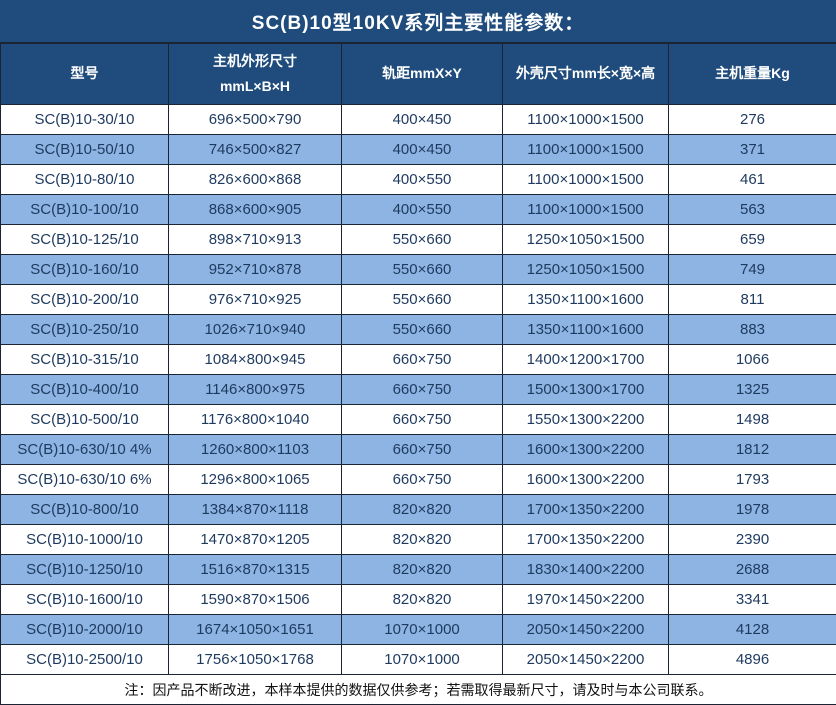 Image resolution: width=836 pixels, height=705 pixels. Describe the element at coordinates (752, 389) in the screenshot. I see `table-cell: 1325` at that location.